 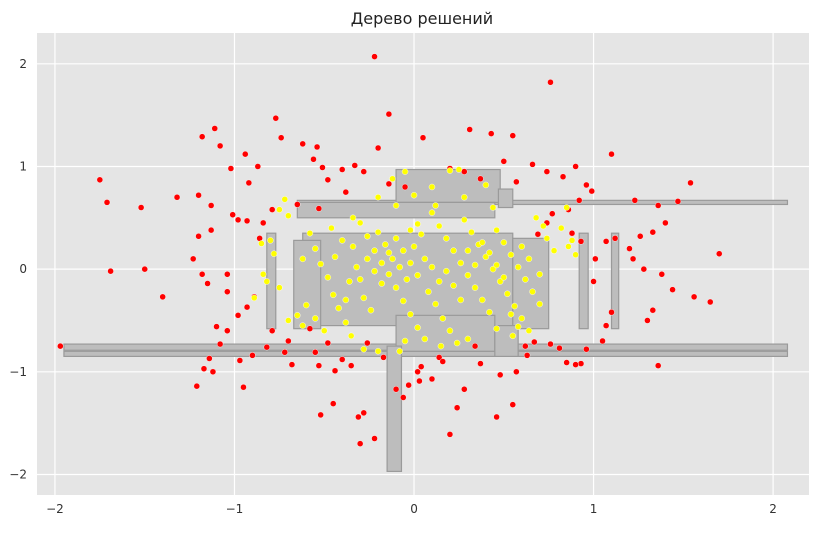 I want to click on chart-title: Дерево решений, so click(x=422, y=18).